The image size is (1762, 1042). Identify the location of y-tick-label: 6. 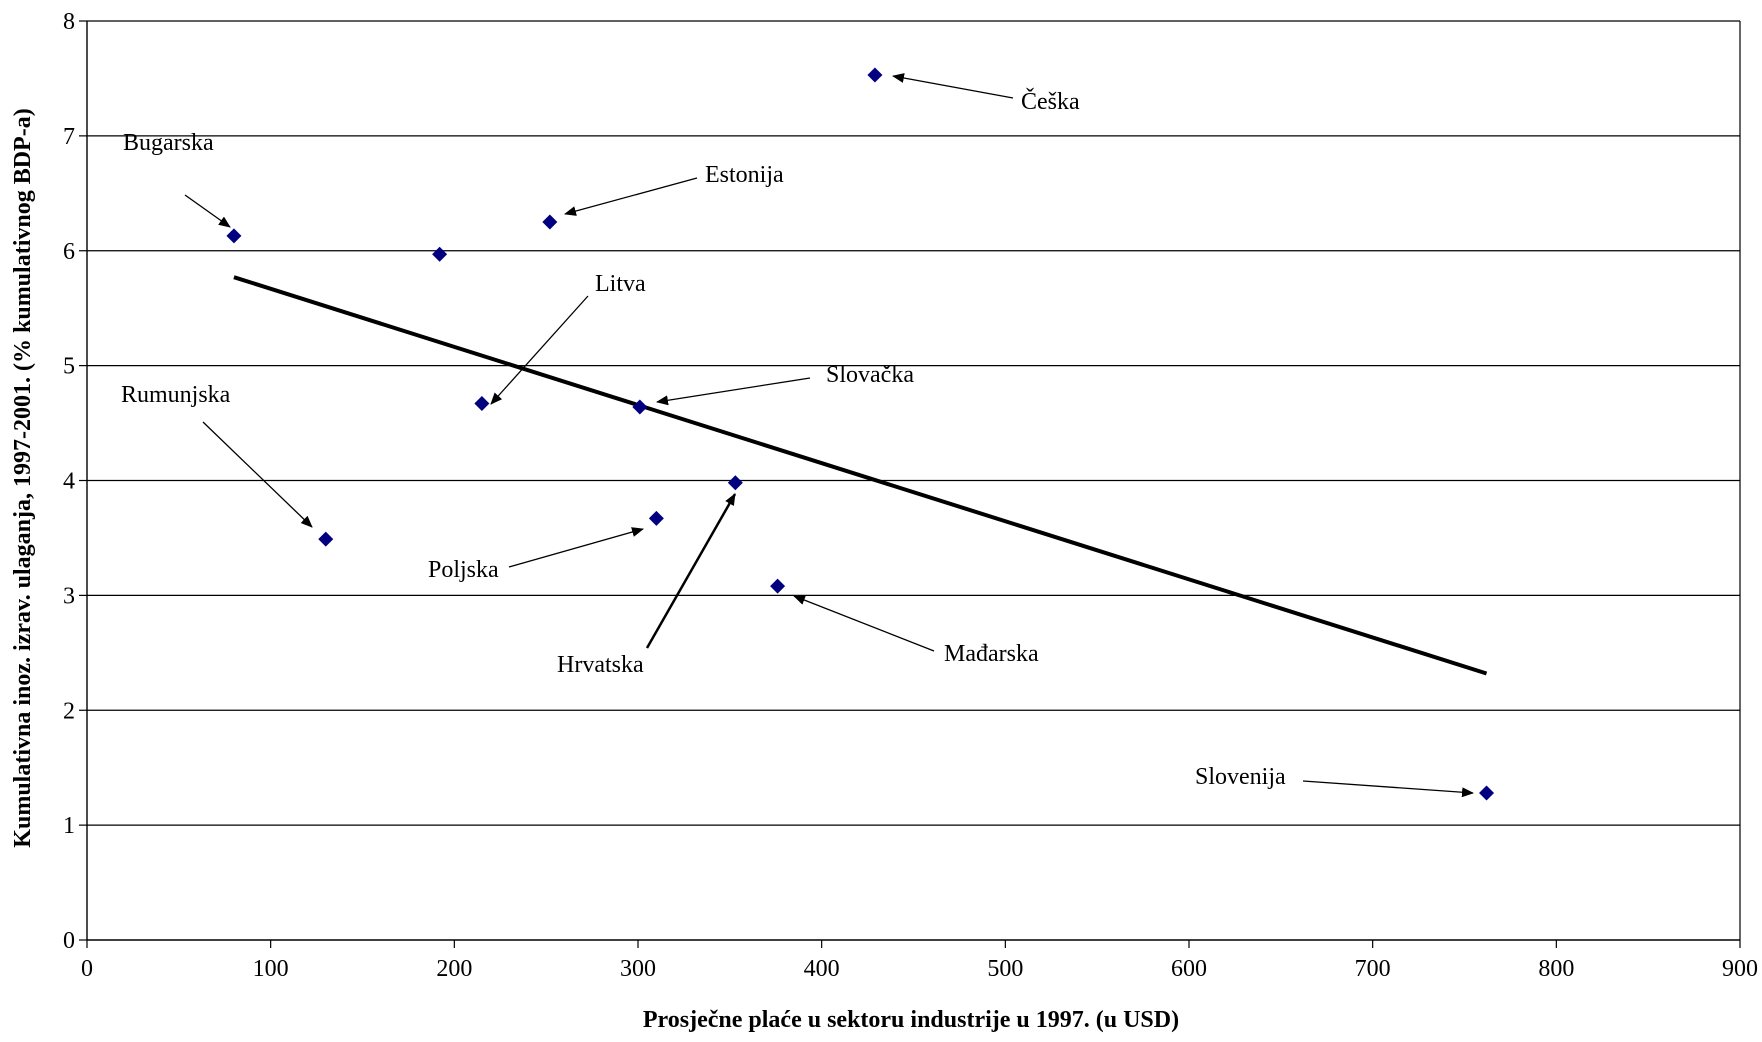
(69, 252).